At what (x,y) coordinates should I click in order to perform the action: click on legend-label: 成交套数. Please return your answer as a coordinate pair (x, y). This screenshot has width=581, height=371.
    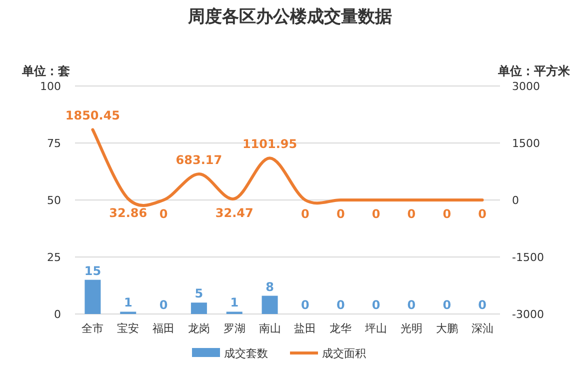
    Looking at the image, I should click on (246, 353).